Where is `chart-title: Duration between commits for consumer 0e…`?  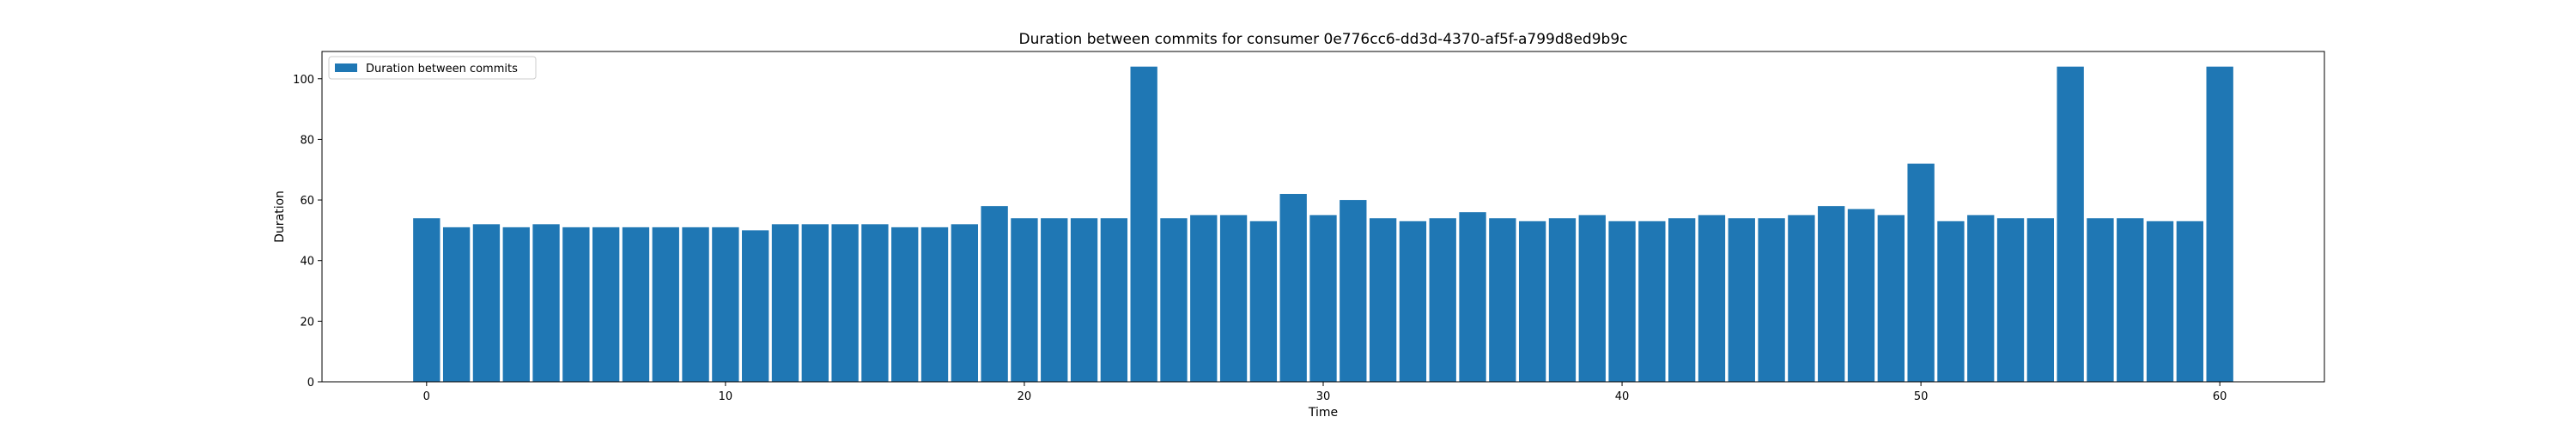
chart-title: Duration between commits for consumer 0e… is located at coordinates (1323, 39).